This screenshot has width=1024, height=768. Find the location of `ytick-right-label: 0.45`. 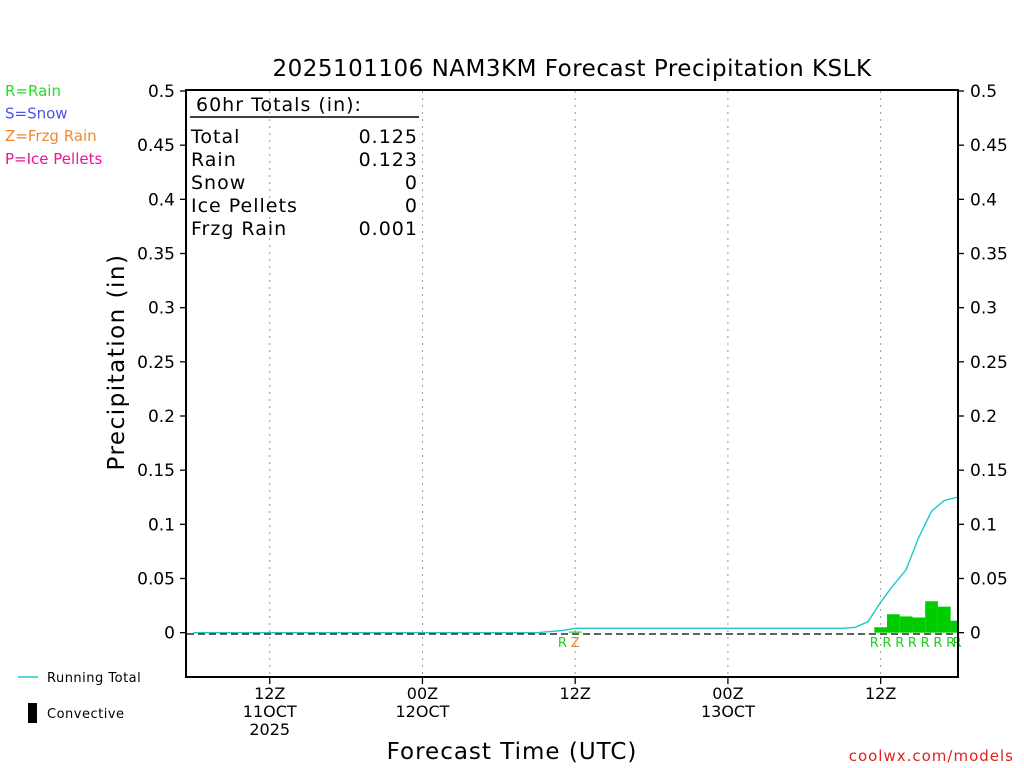

ytick-right-label: 0.45 is located at coordinates (989, 146).